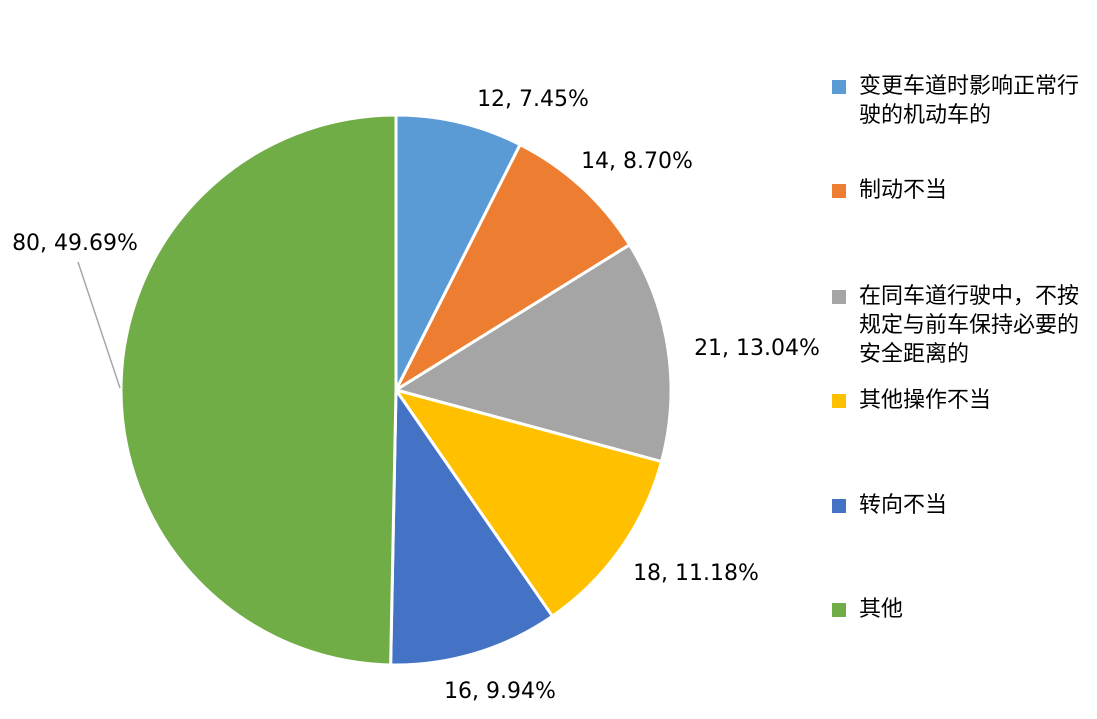 The height and width of the screenshot is (719, 1097). I want to click on legend-label: 其他操作不当, so click(925, 400).